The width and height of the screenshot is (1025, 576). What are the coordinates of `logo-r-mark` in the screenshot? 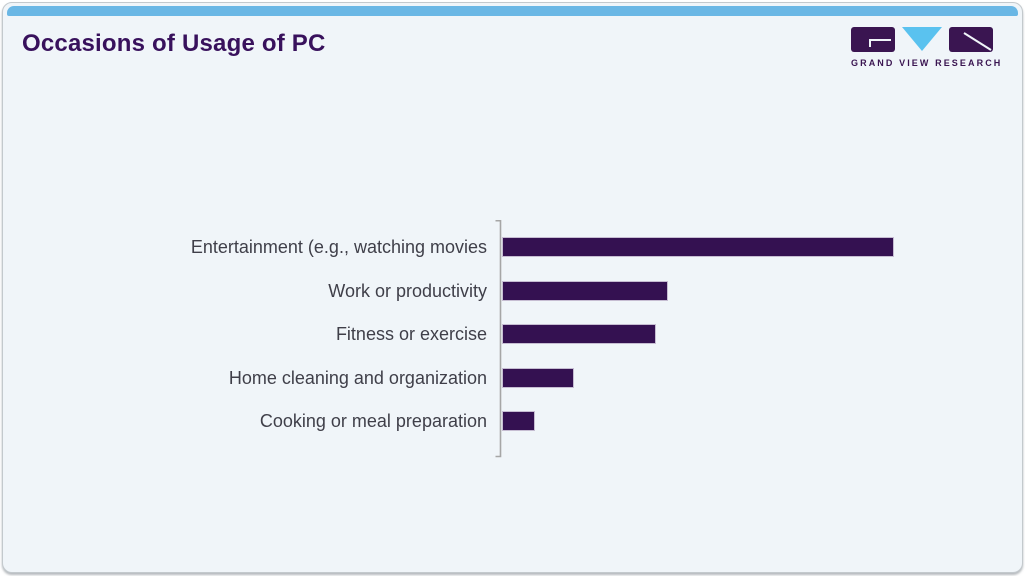 It's located at (977, 41).